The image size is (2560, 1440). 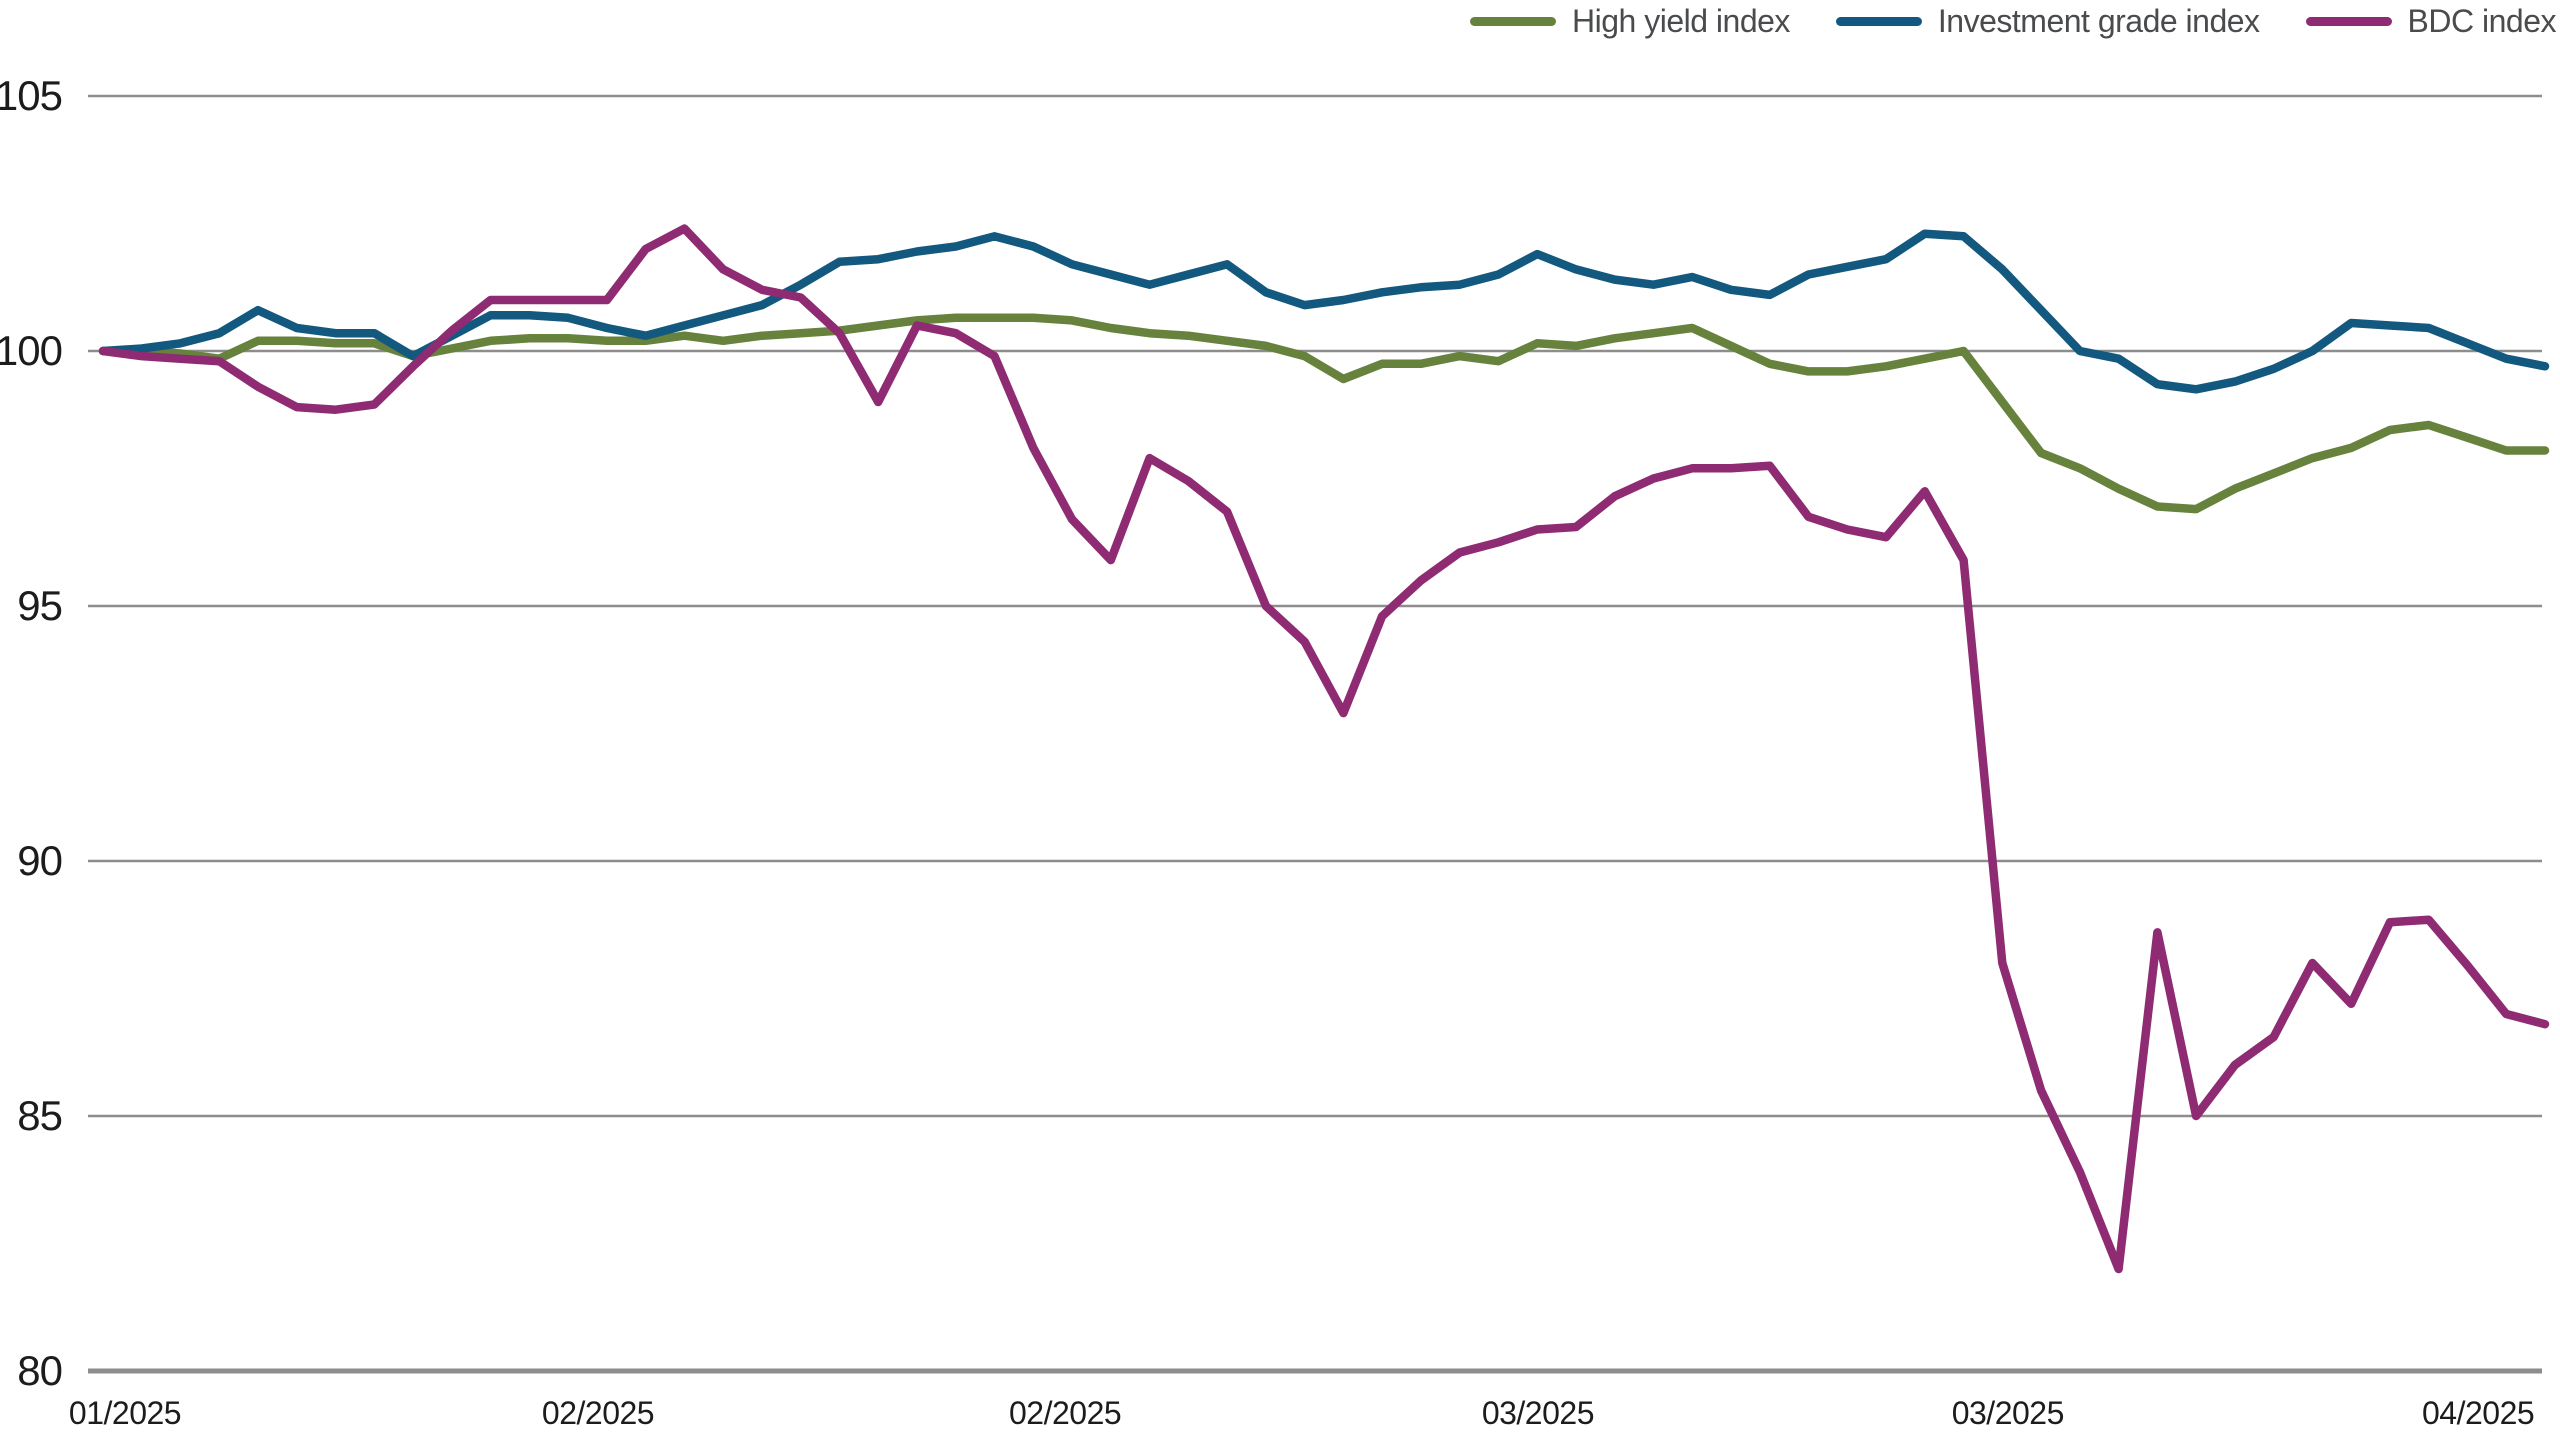 What do you see at coordinates (39, 605) in the screenshot?
I see `svg-text: 95` at bounding box center [39, 605].